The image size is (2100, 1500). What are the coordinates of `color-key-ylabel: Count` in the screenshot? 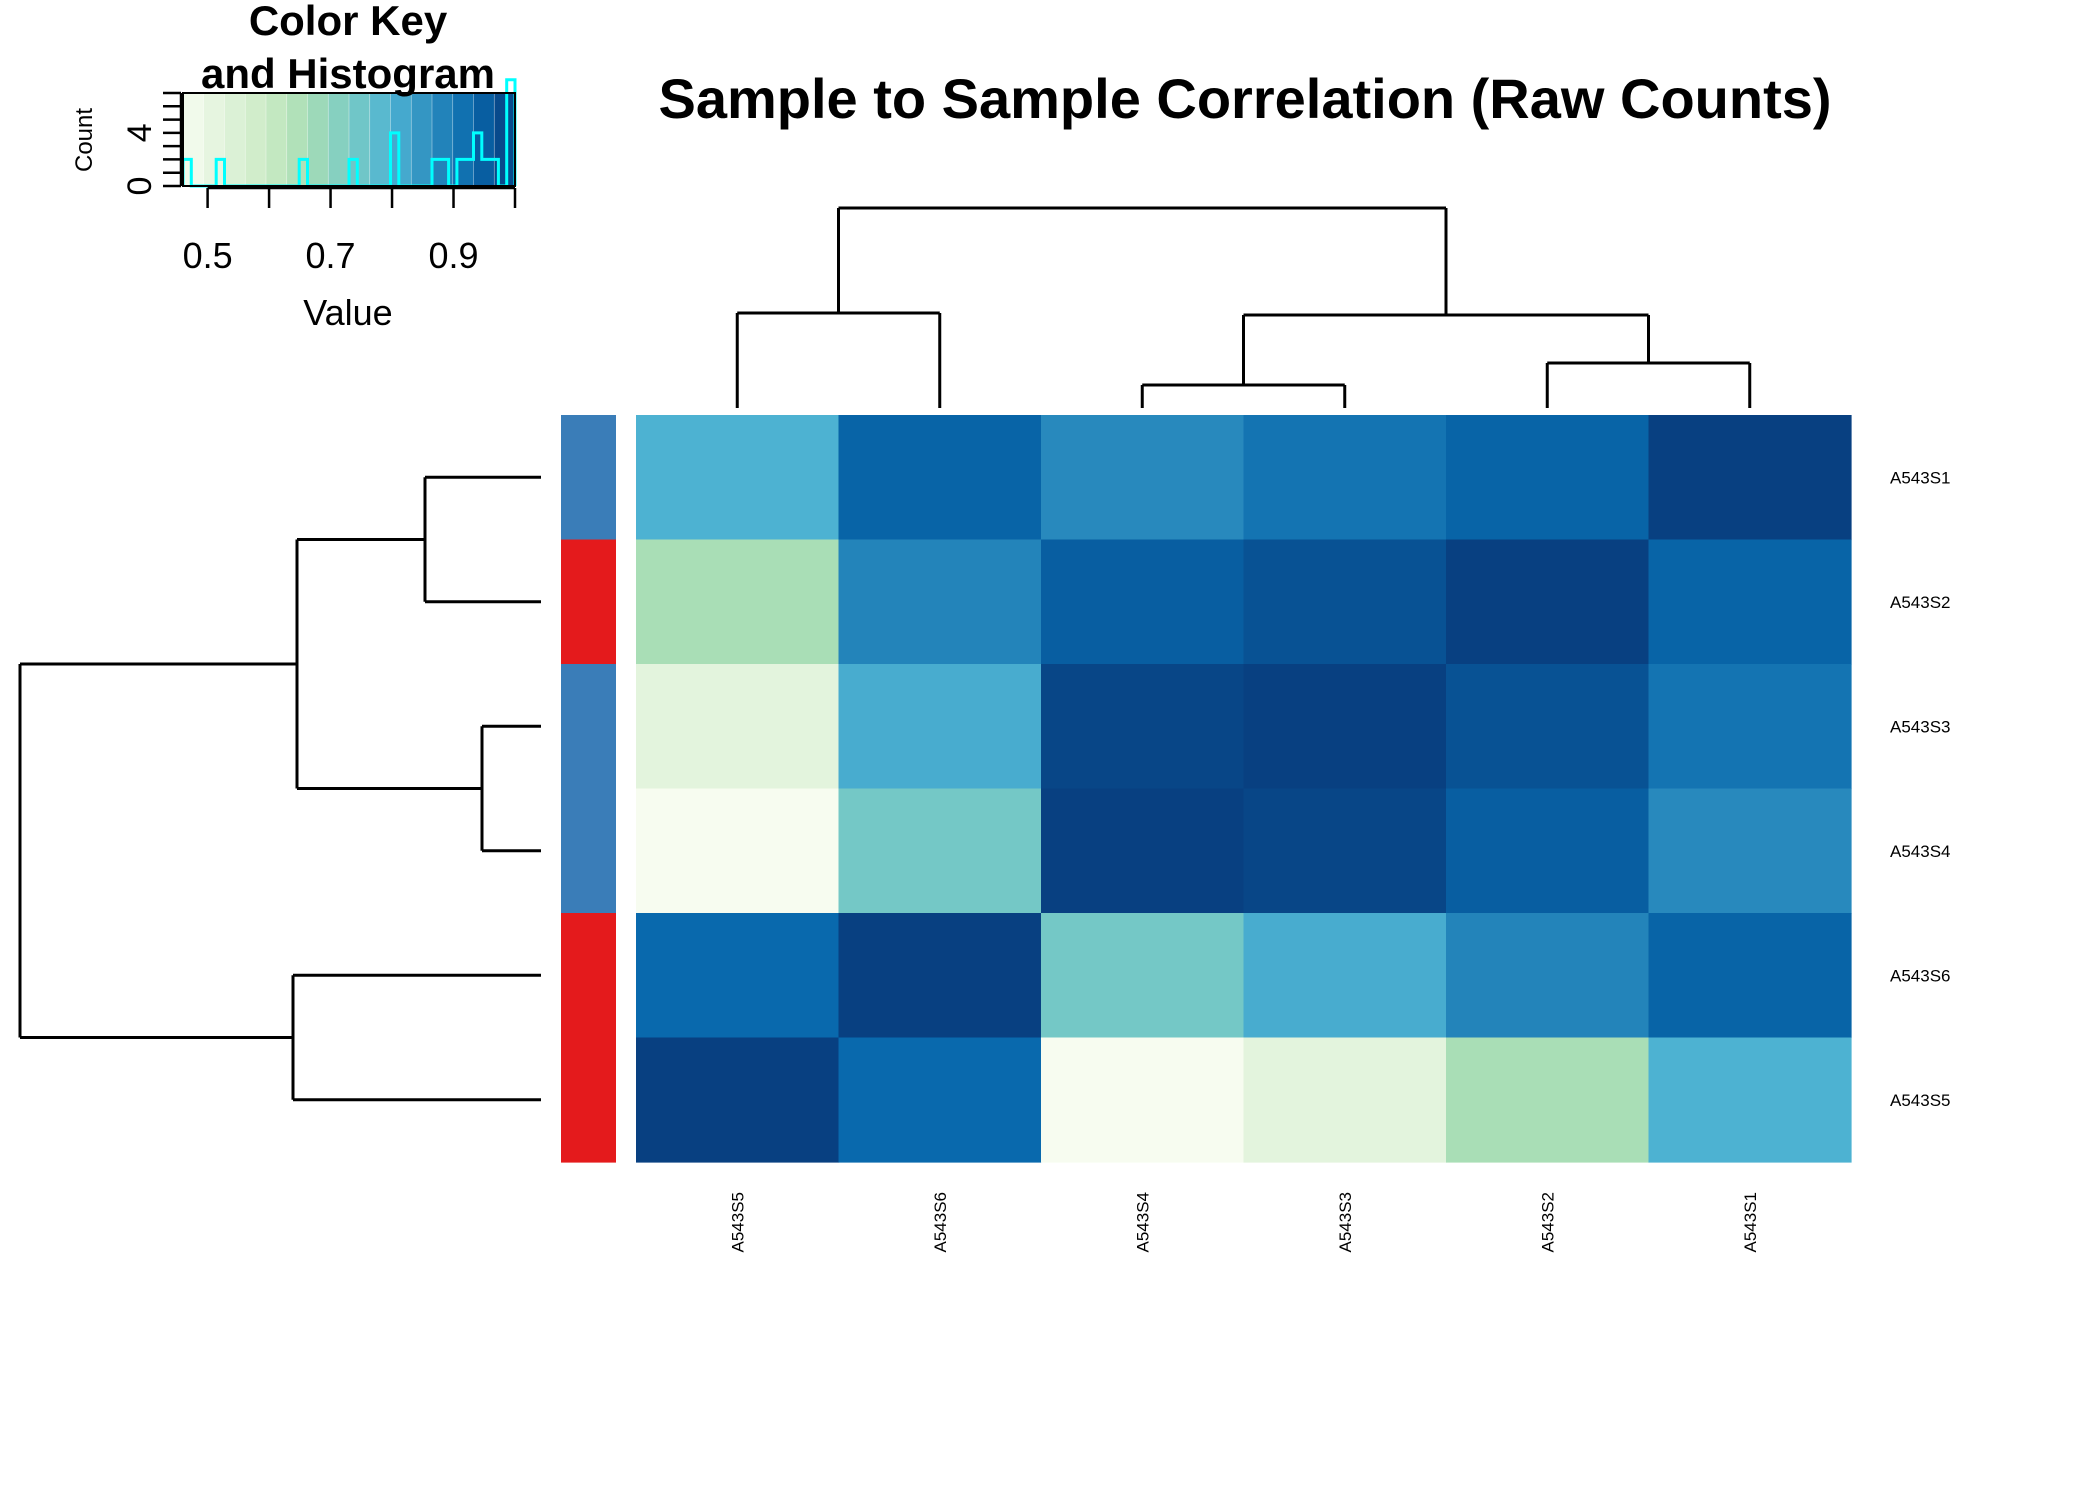 It's located at (84, 140).